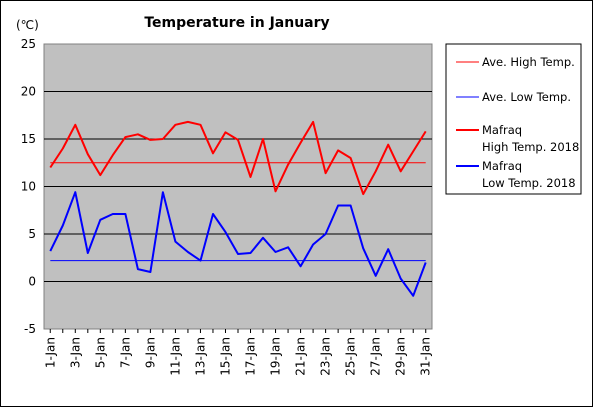 Image resolution: width=593 pixels, height=407 pixels. I want to click on chart-title: Temperature in January, so click(236, 23).